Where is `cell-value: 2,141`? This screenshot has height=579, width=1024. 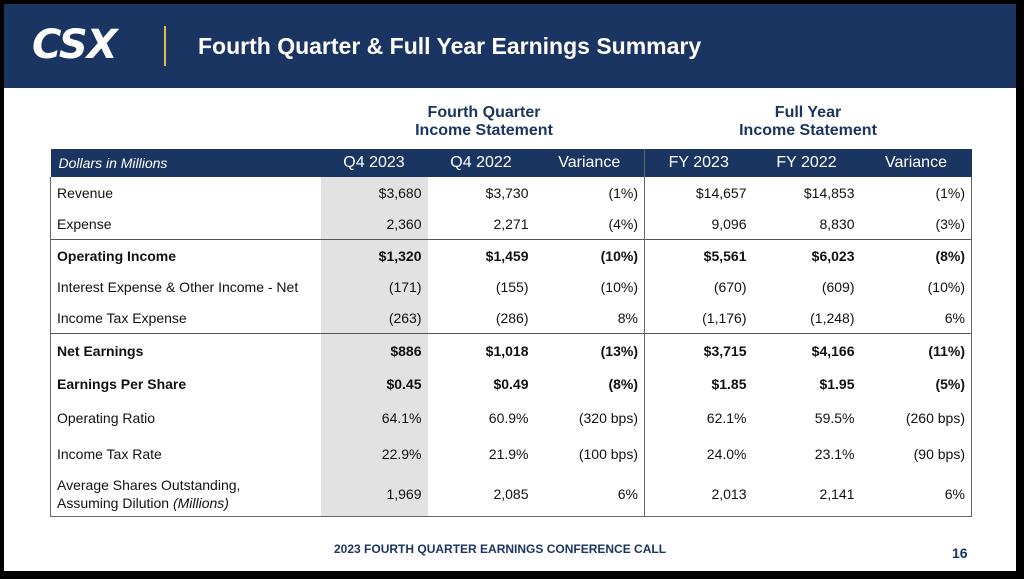
cell-value: 2,141 is located at coordinates (806, 494).